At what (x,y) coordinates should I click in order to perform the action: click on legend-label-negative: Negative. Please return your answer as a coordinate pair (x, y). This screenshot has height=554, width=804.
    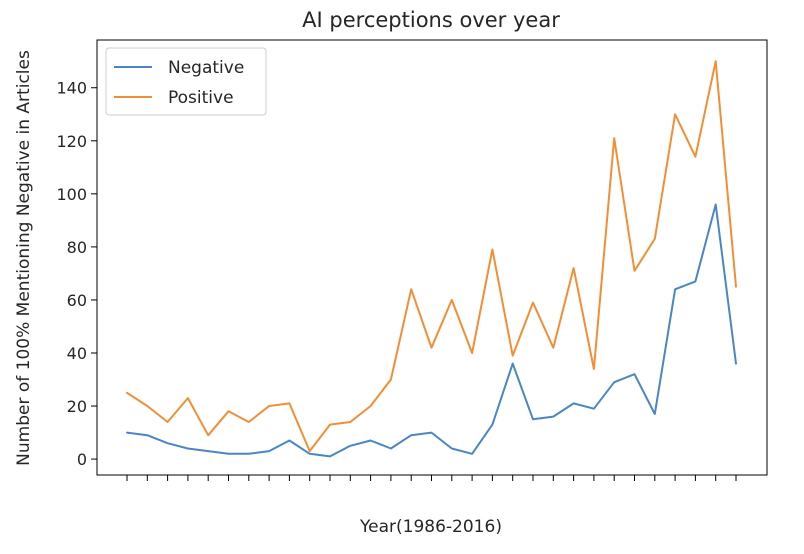
    Looking at the image, I should click on (206, 68).